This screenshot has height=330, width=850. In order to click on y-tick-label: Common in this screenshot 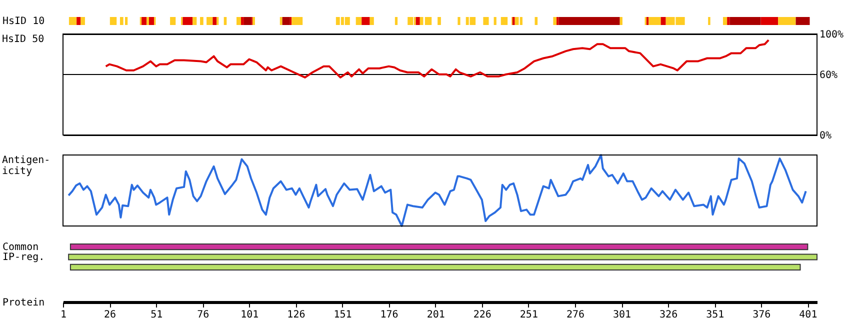, I will do `click(20, 247)`.